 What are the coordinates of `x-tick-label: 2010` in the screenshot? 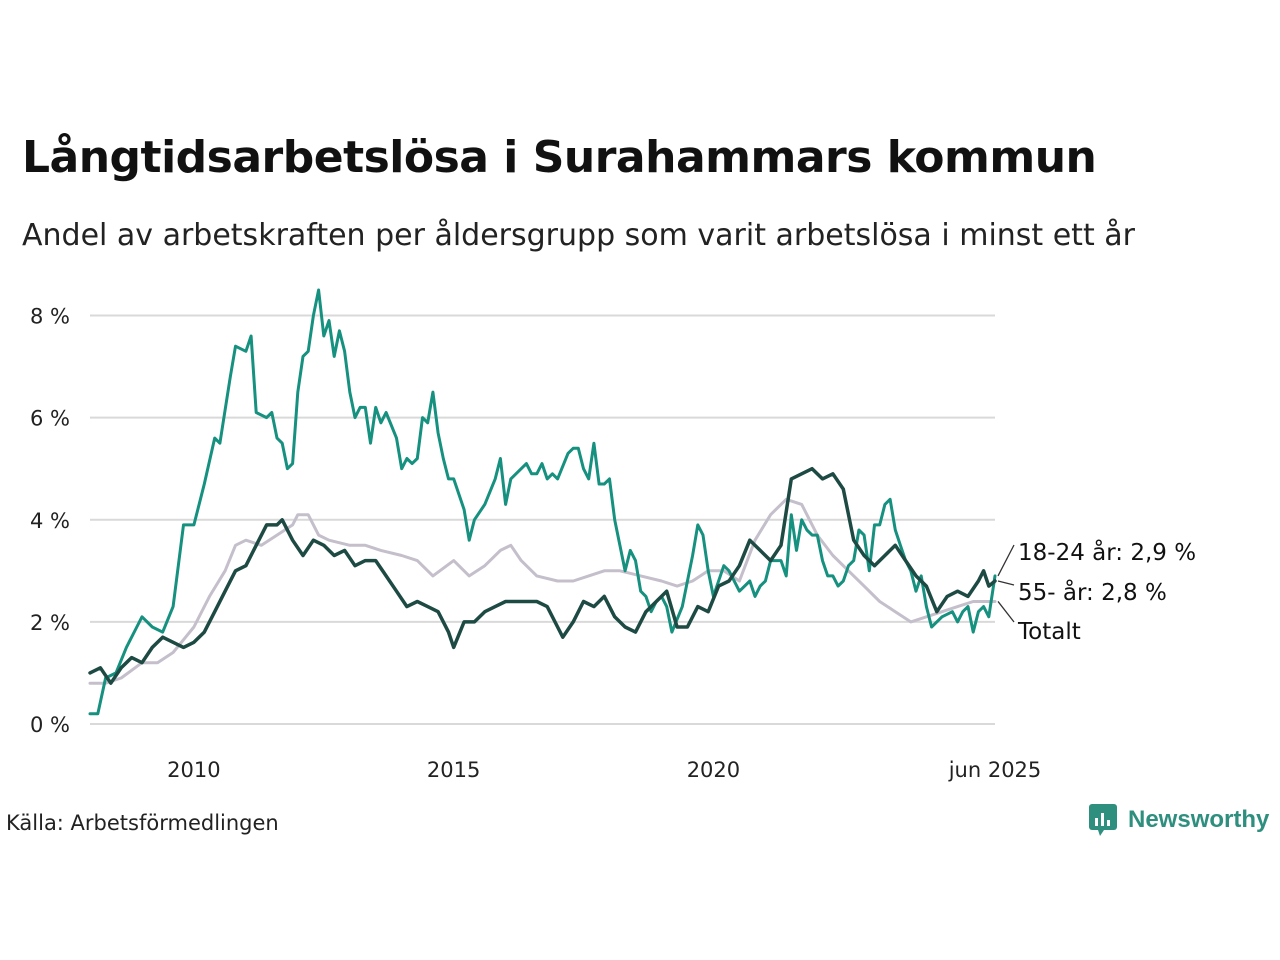 It's located at (193, 770).